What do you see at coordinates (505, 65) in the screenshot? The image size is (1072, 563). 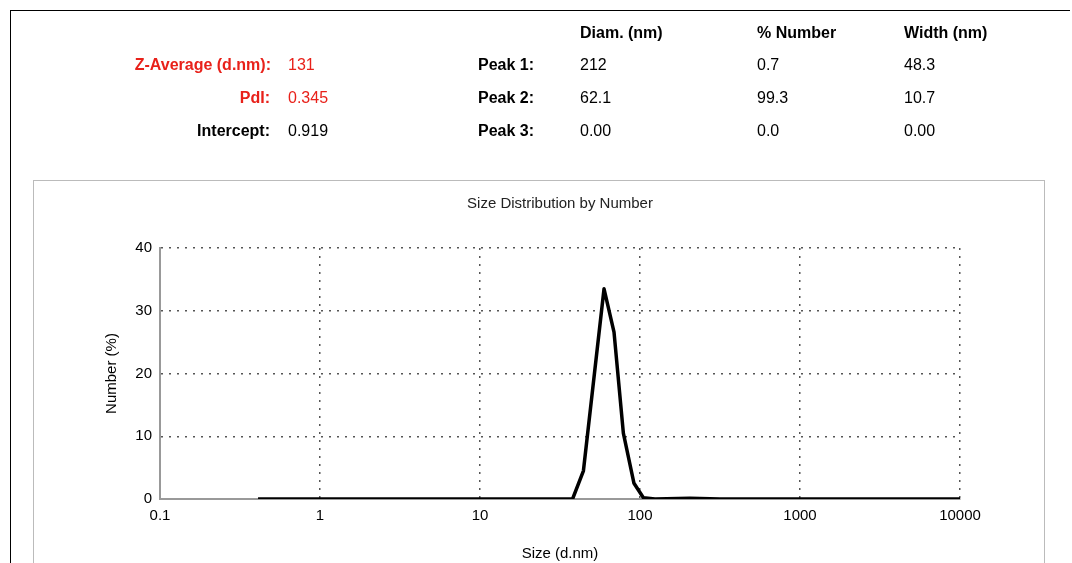 I see `text: Peak 1:` at bounding box center [505, 65].